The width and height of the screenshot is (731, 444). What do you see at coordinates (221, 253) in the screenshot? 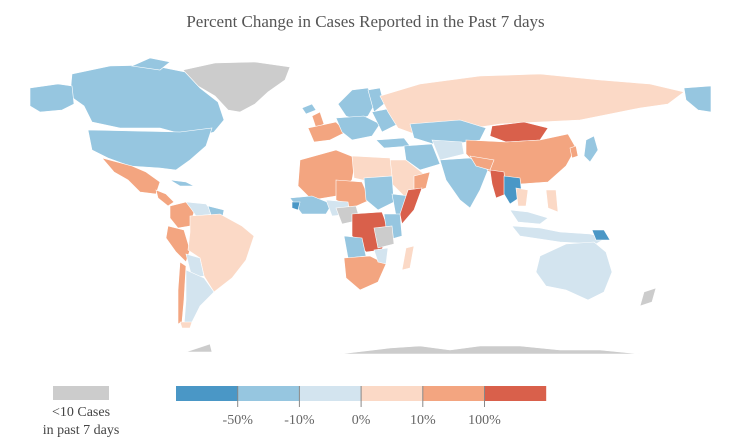
I see `brazil` at bounding box center [221, 253].